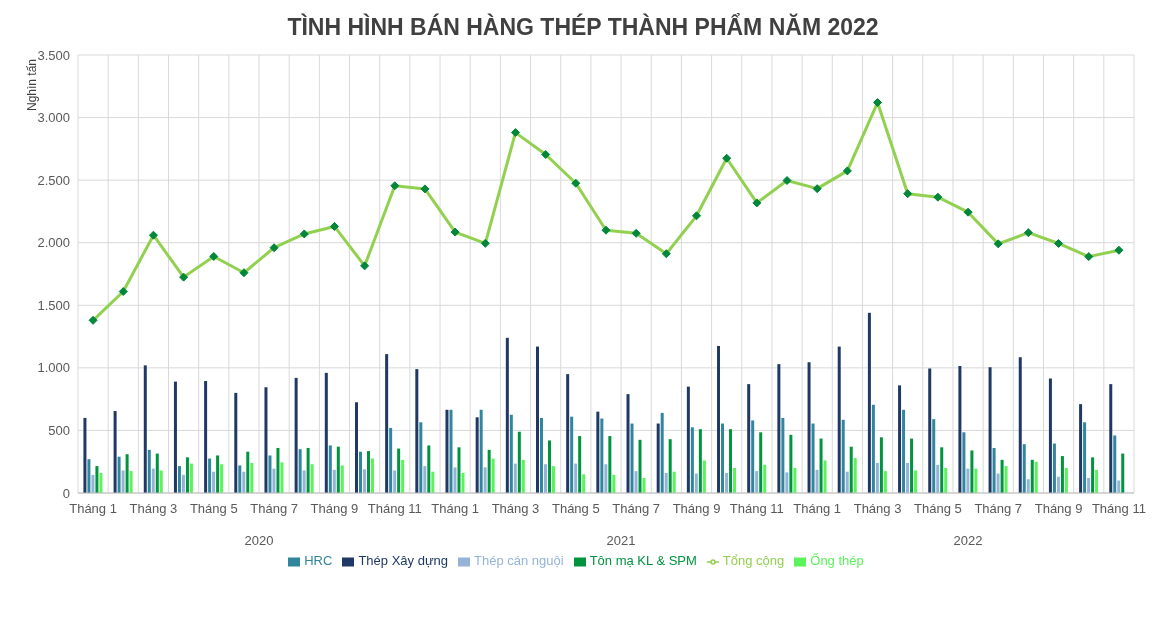  Describe the element at coordinates (259, 540) in the screenshot. I see `text: 2020` at that location.